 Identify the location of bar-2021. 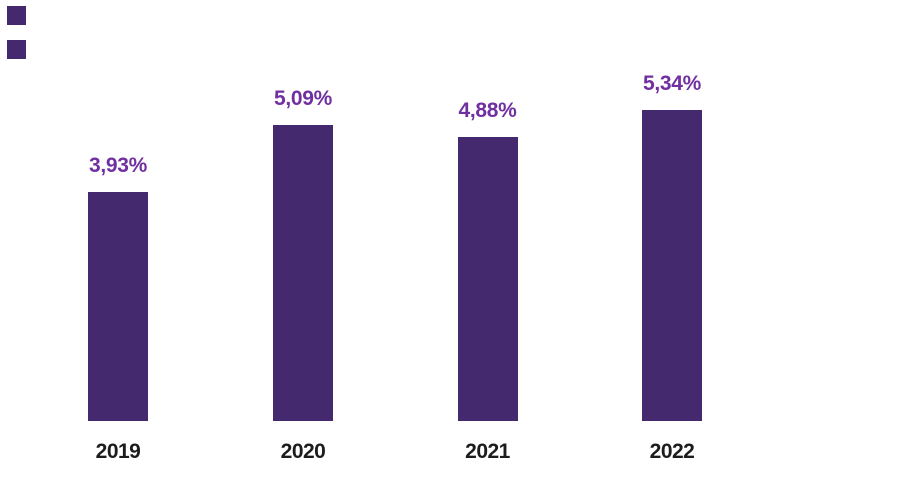
(487, 279).